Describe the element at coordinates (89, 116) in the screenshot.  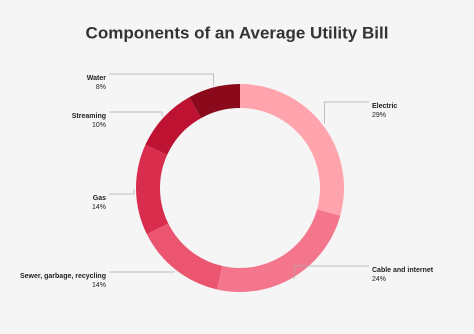
I see `slice-label: Streaming` at that location.